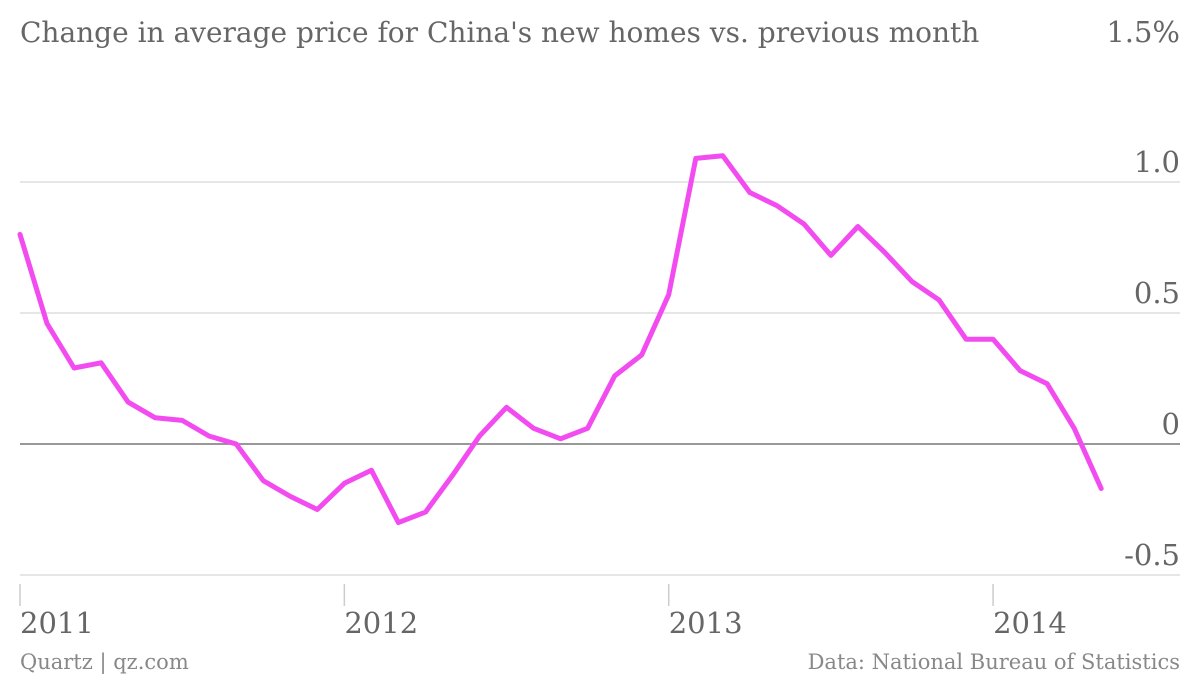  Describe the element at coordinates (1171, 424) in the screenshot. I see `y-tick-label-3: 0` at that location.